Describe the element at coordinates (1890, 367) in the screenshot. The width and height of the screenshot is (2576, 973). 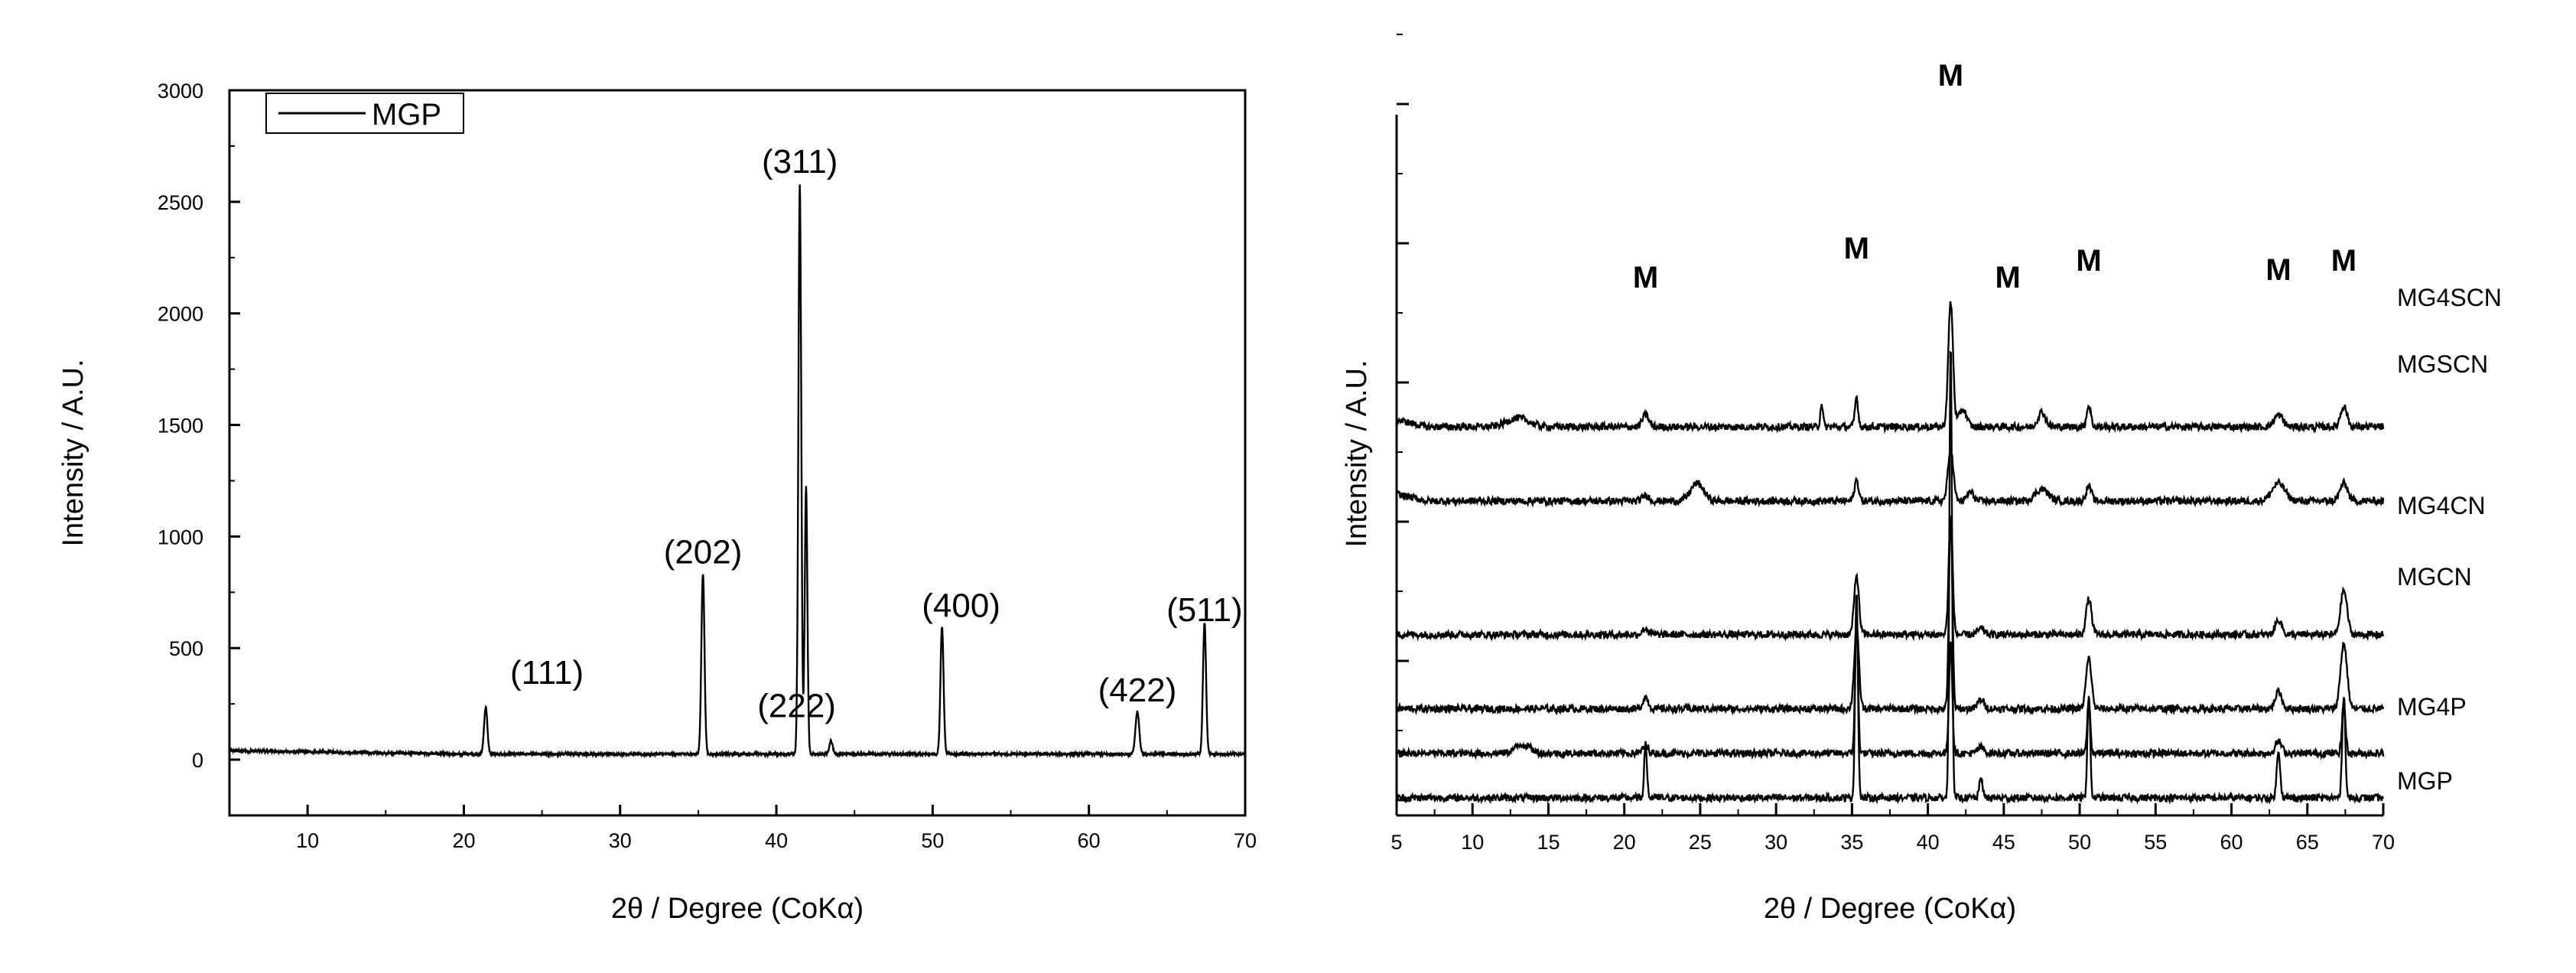
I see `series-line-mg4scn` at that location.